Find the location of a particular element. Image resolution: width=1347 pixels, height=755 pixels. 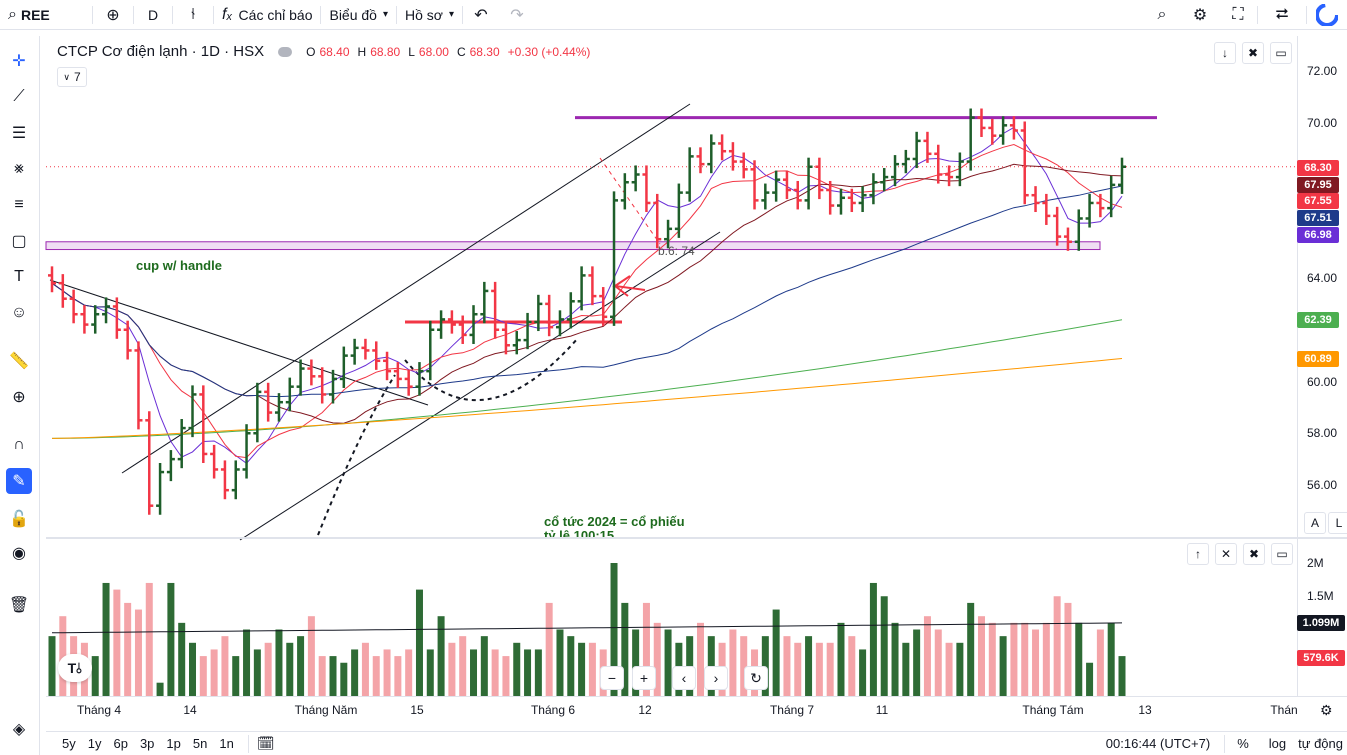

trendline-icon: ⟋ is located at coordinates (19, 96).